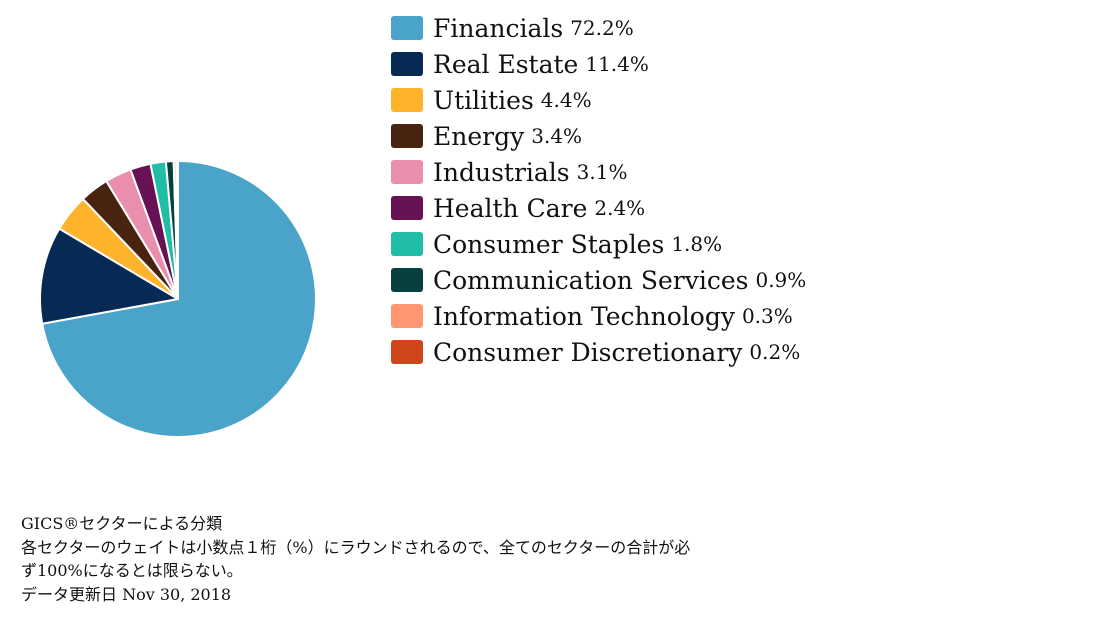  I want to click on legend-label: Communication Services, so click(591, 280).